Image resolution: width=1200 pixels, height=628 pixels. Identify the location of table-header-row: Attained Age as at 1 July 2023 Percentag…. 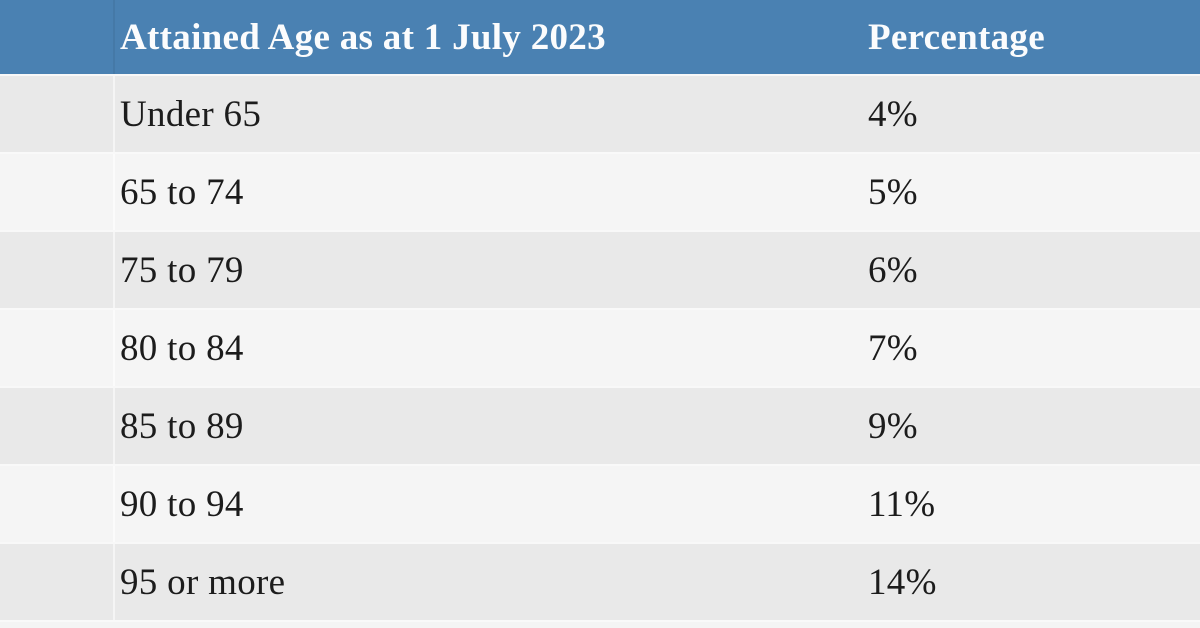
(600, 37).